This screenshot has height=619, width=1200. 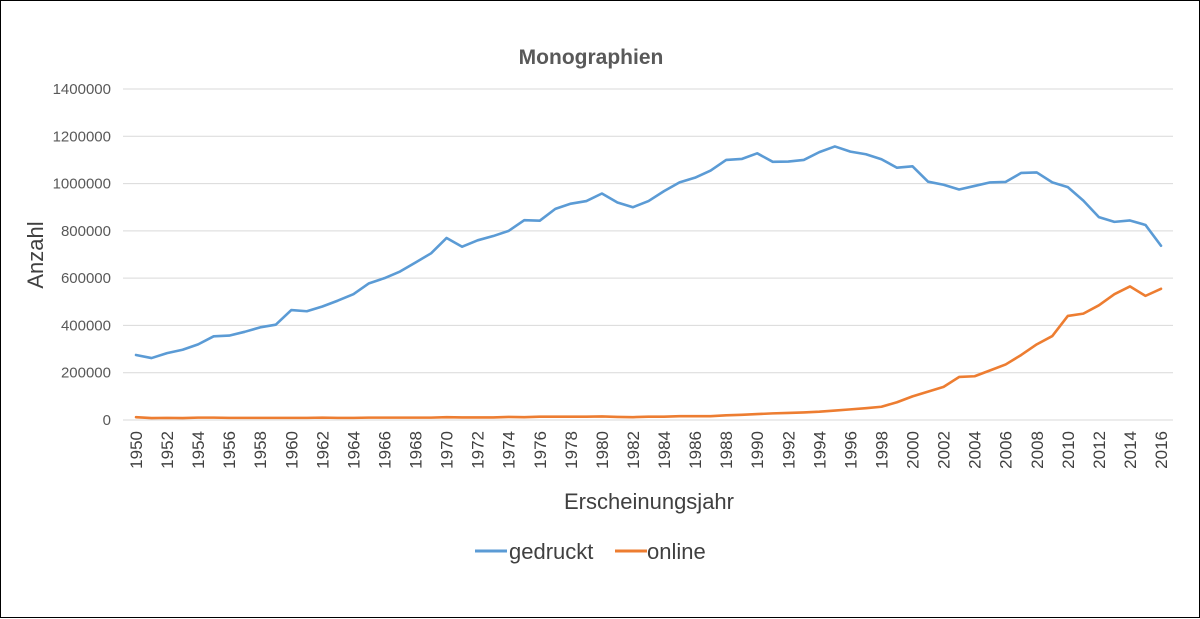 I want to click on x-tick-label: 1994, so click(x=819, y=450).